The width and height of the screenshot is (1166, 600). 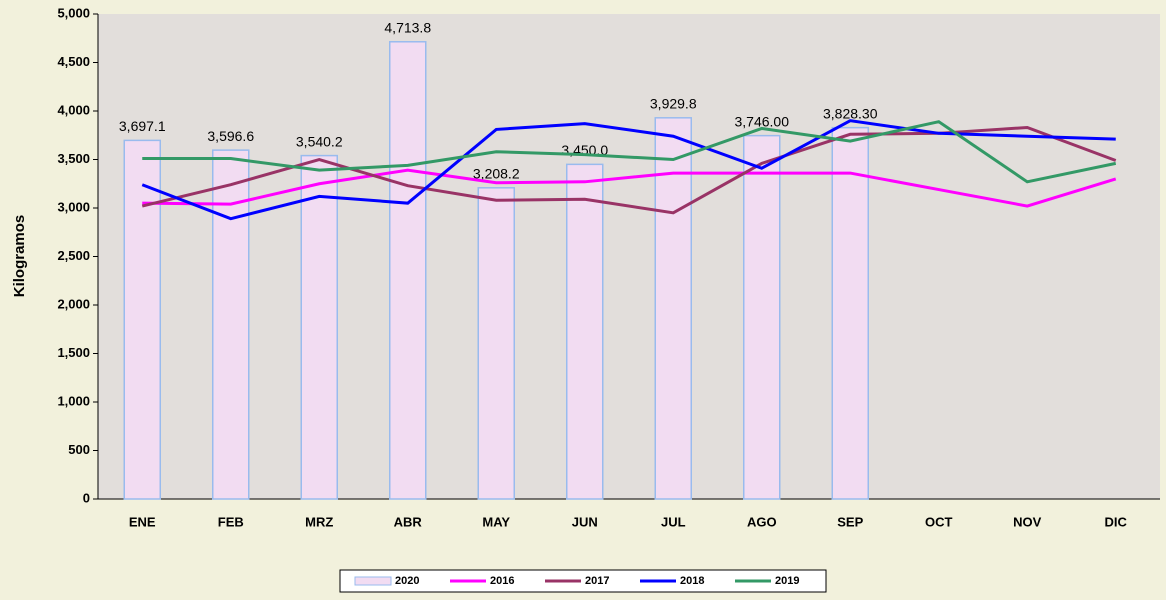 I want to click on x-tick-label: ENE, so click(x=142, y=521).